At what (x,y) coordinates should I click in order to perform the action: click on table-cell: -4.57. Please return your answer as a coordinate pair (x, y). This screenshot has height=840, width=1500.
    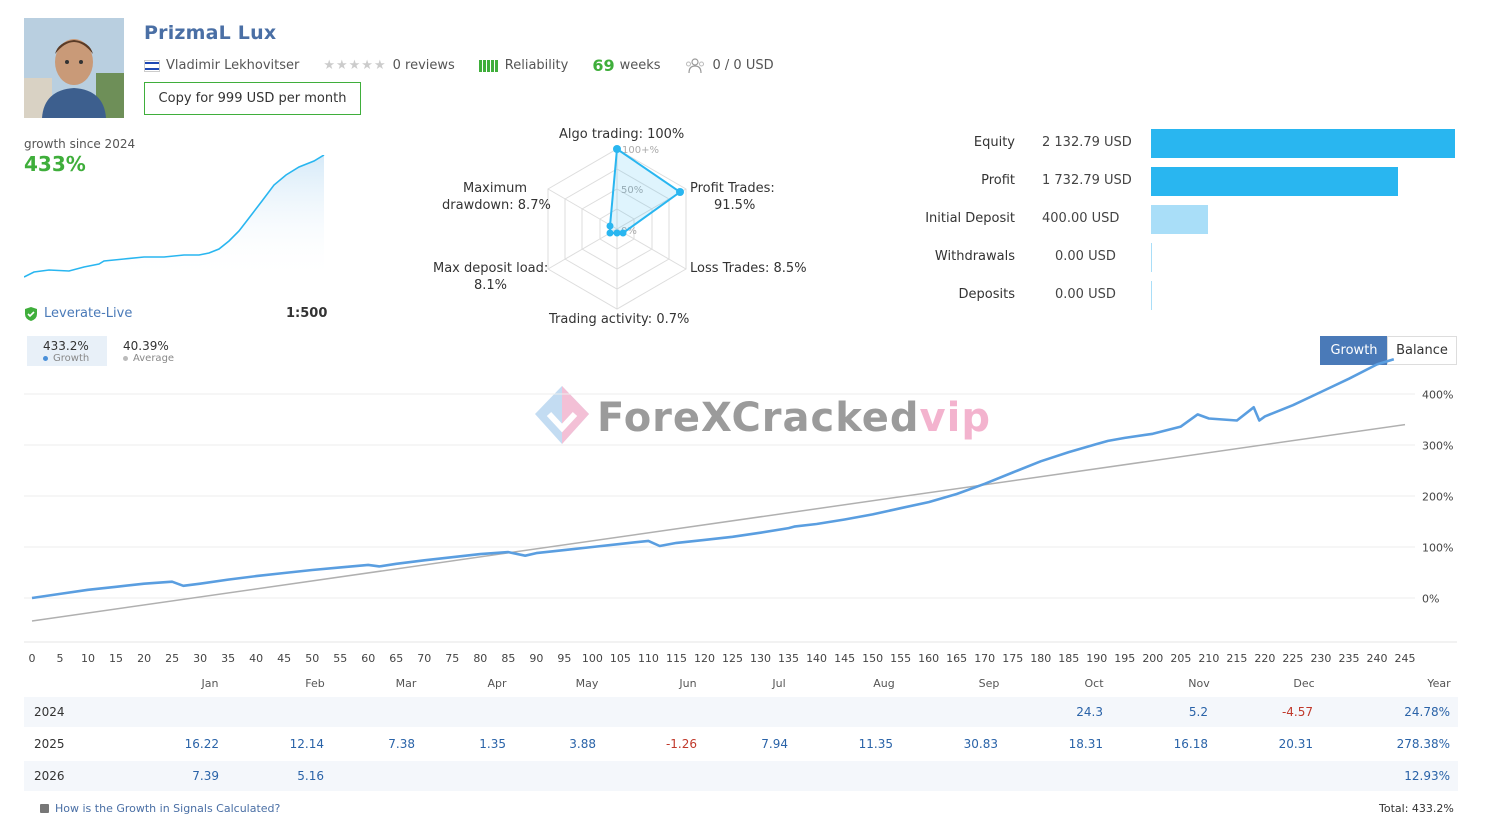
    Looking at the image, I should click on (1297, 712).